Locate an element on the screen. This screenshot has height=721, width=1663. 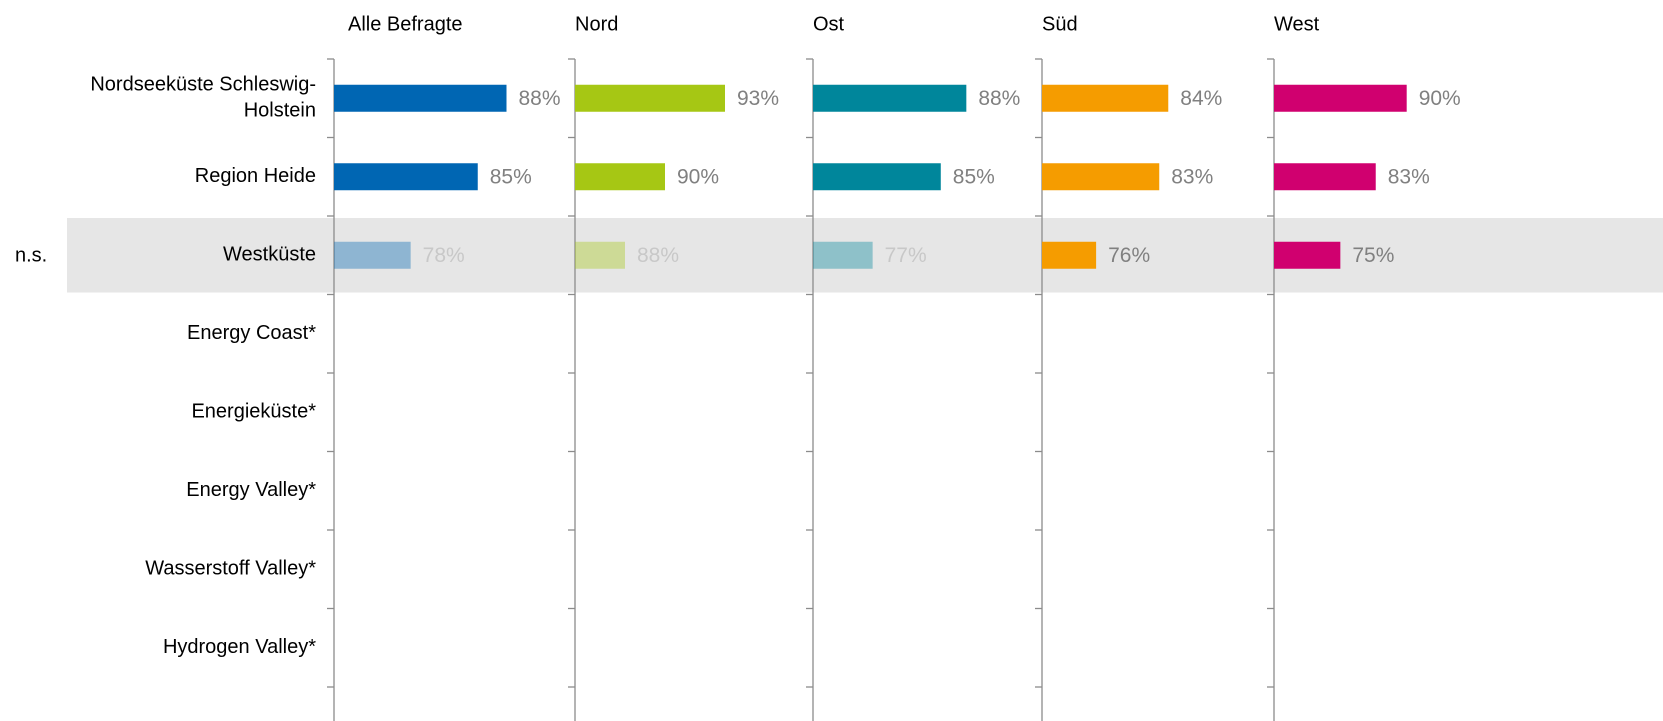
value-label: 84% is located at coordinates (1201, 98).